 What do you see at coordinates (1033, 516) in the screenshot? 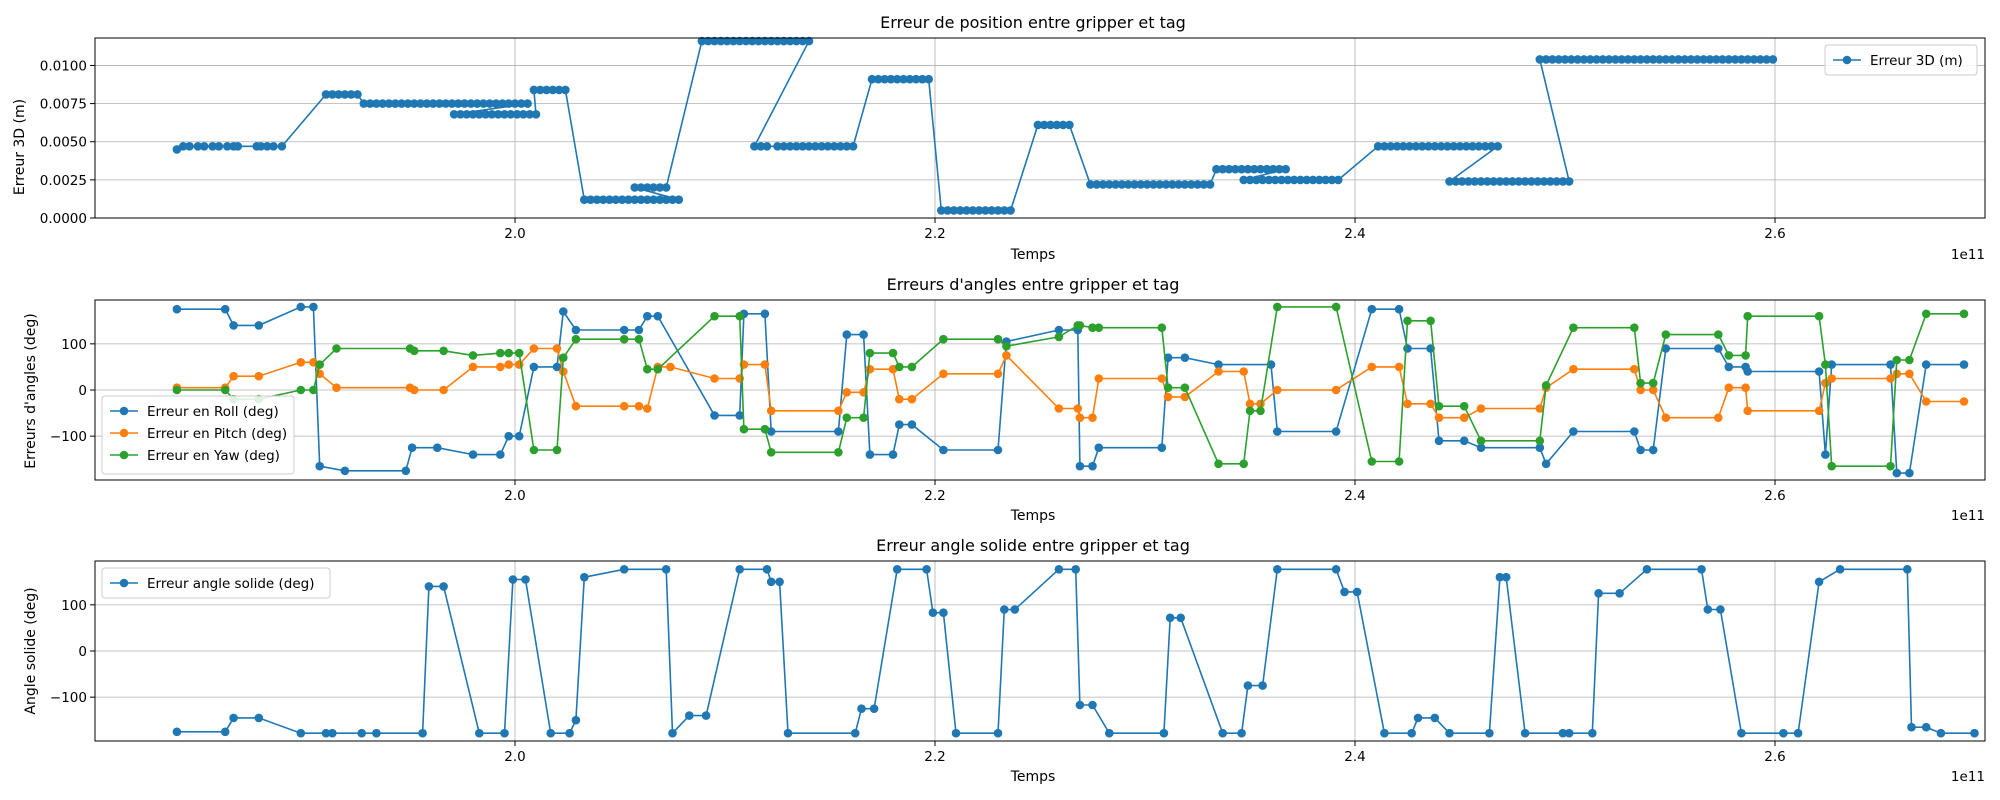
I see `x-axis-label: Temps` at bounding box center [1033, 516].